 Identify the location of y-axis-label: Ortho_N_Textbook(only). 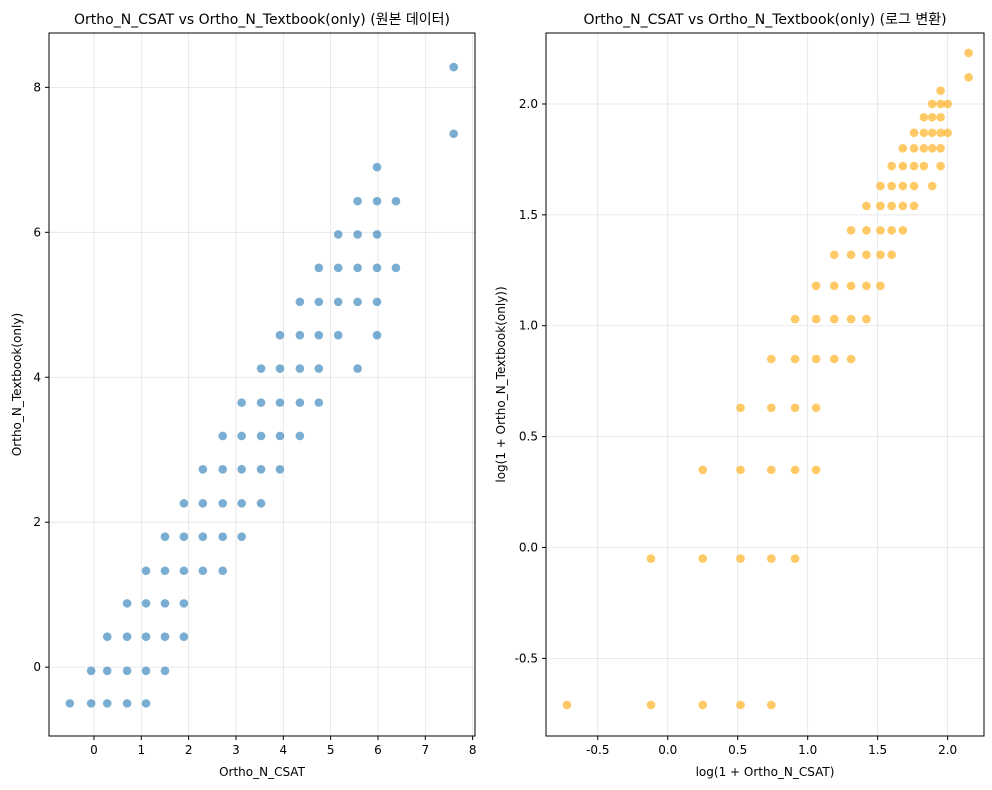
(17, 384).